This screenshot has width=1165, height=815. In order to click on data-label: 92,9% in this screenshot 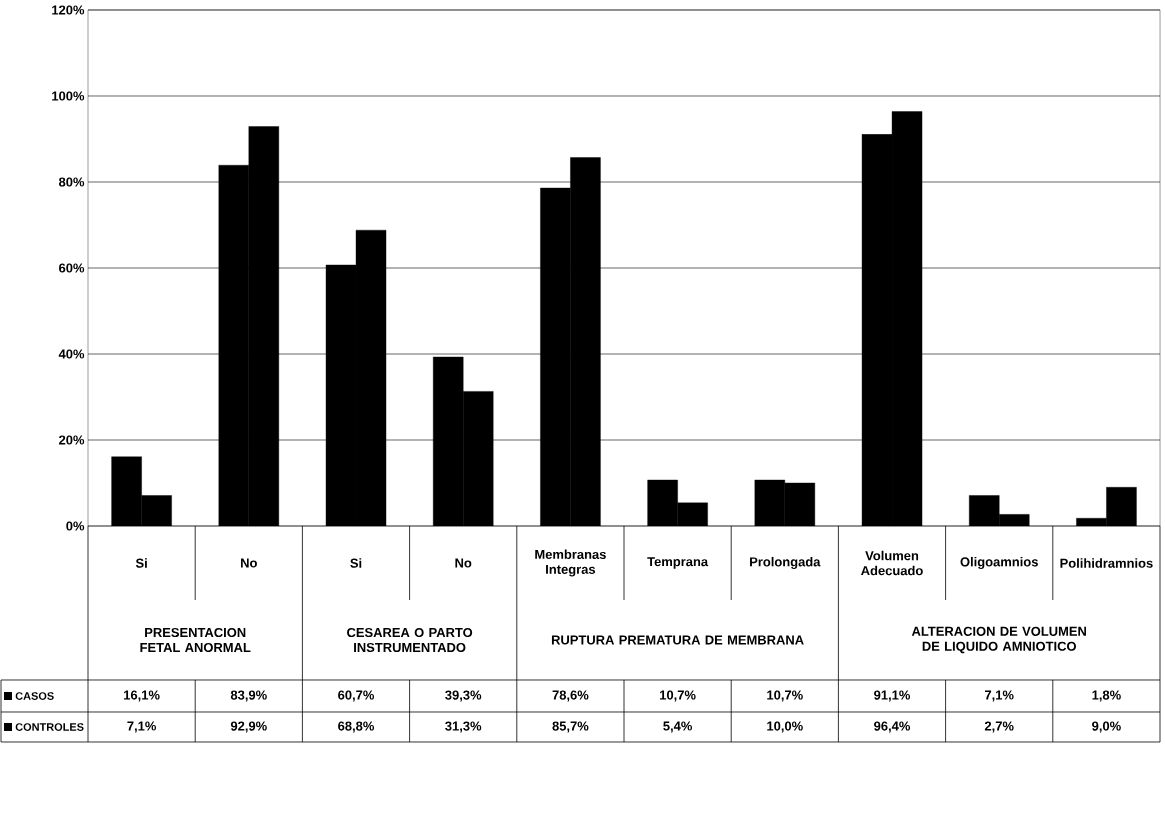, I will do `click(248, 727)`.